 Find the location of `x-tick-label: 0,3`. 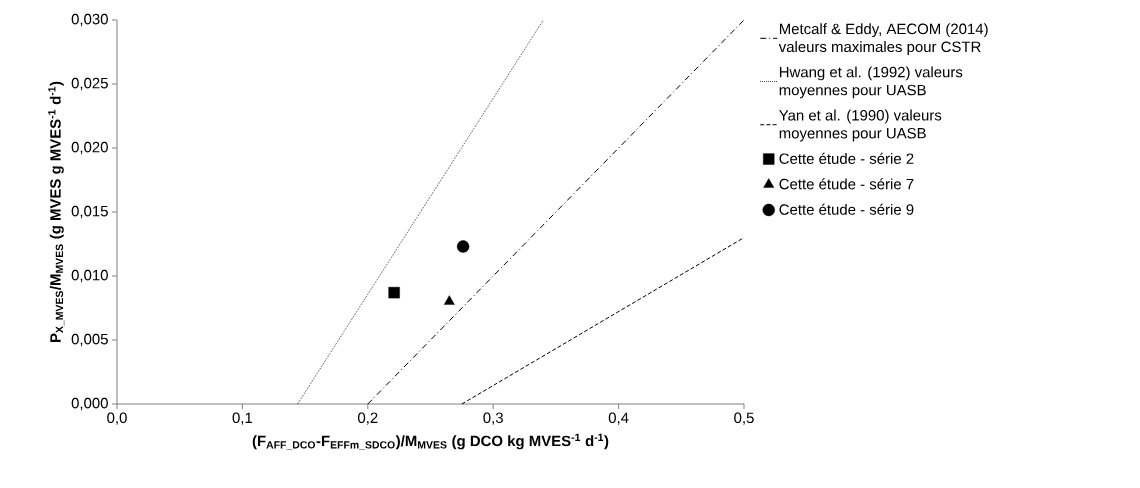

x-tick-label: 0,3 is located at coordinates (493, 418).